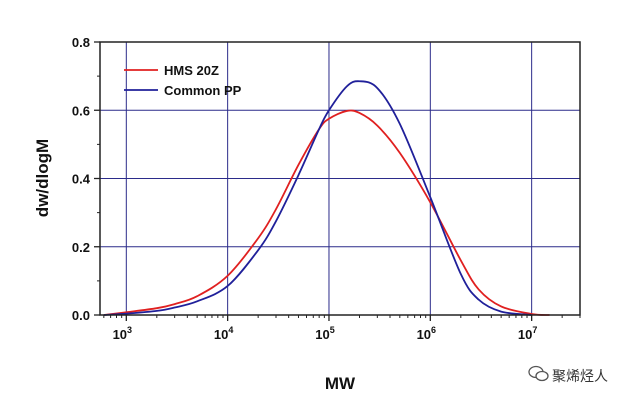 The height and width of the screenshot is (405, 640). I want to click on x-tick-label: 10⁴, so click(223, 333).